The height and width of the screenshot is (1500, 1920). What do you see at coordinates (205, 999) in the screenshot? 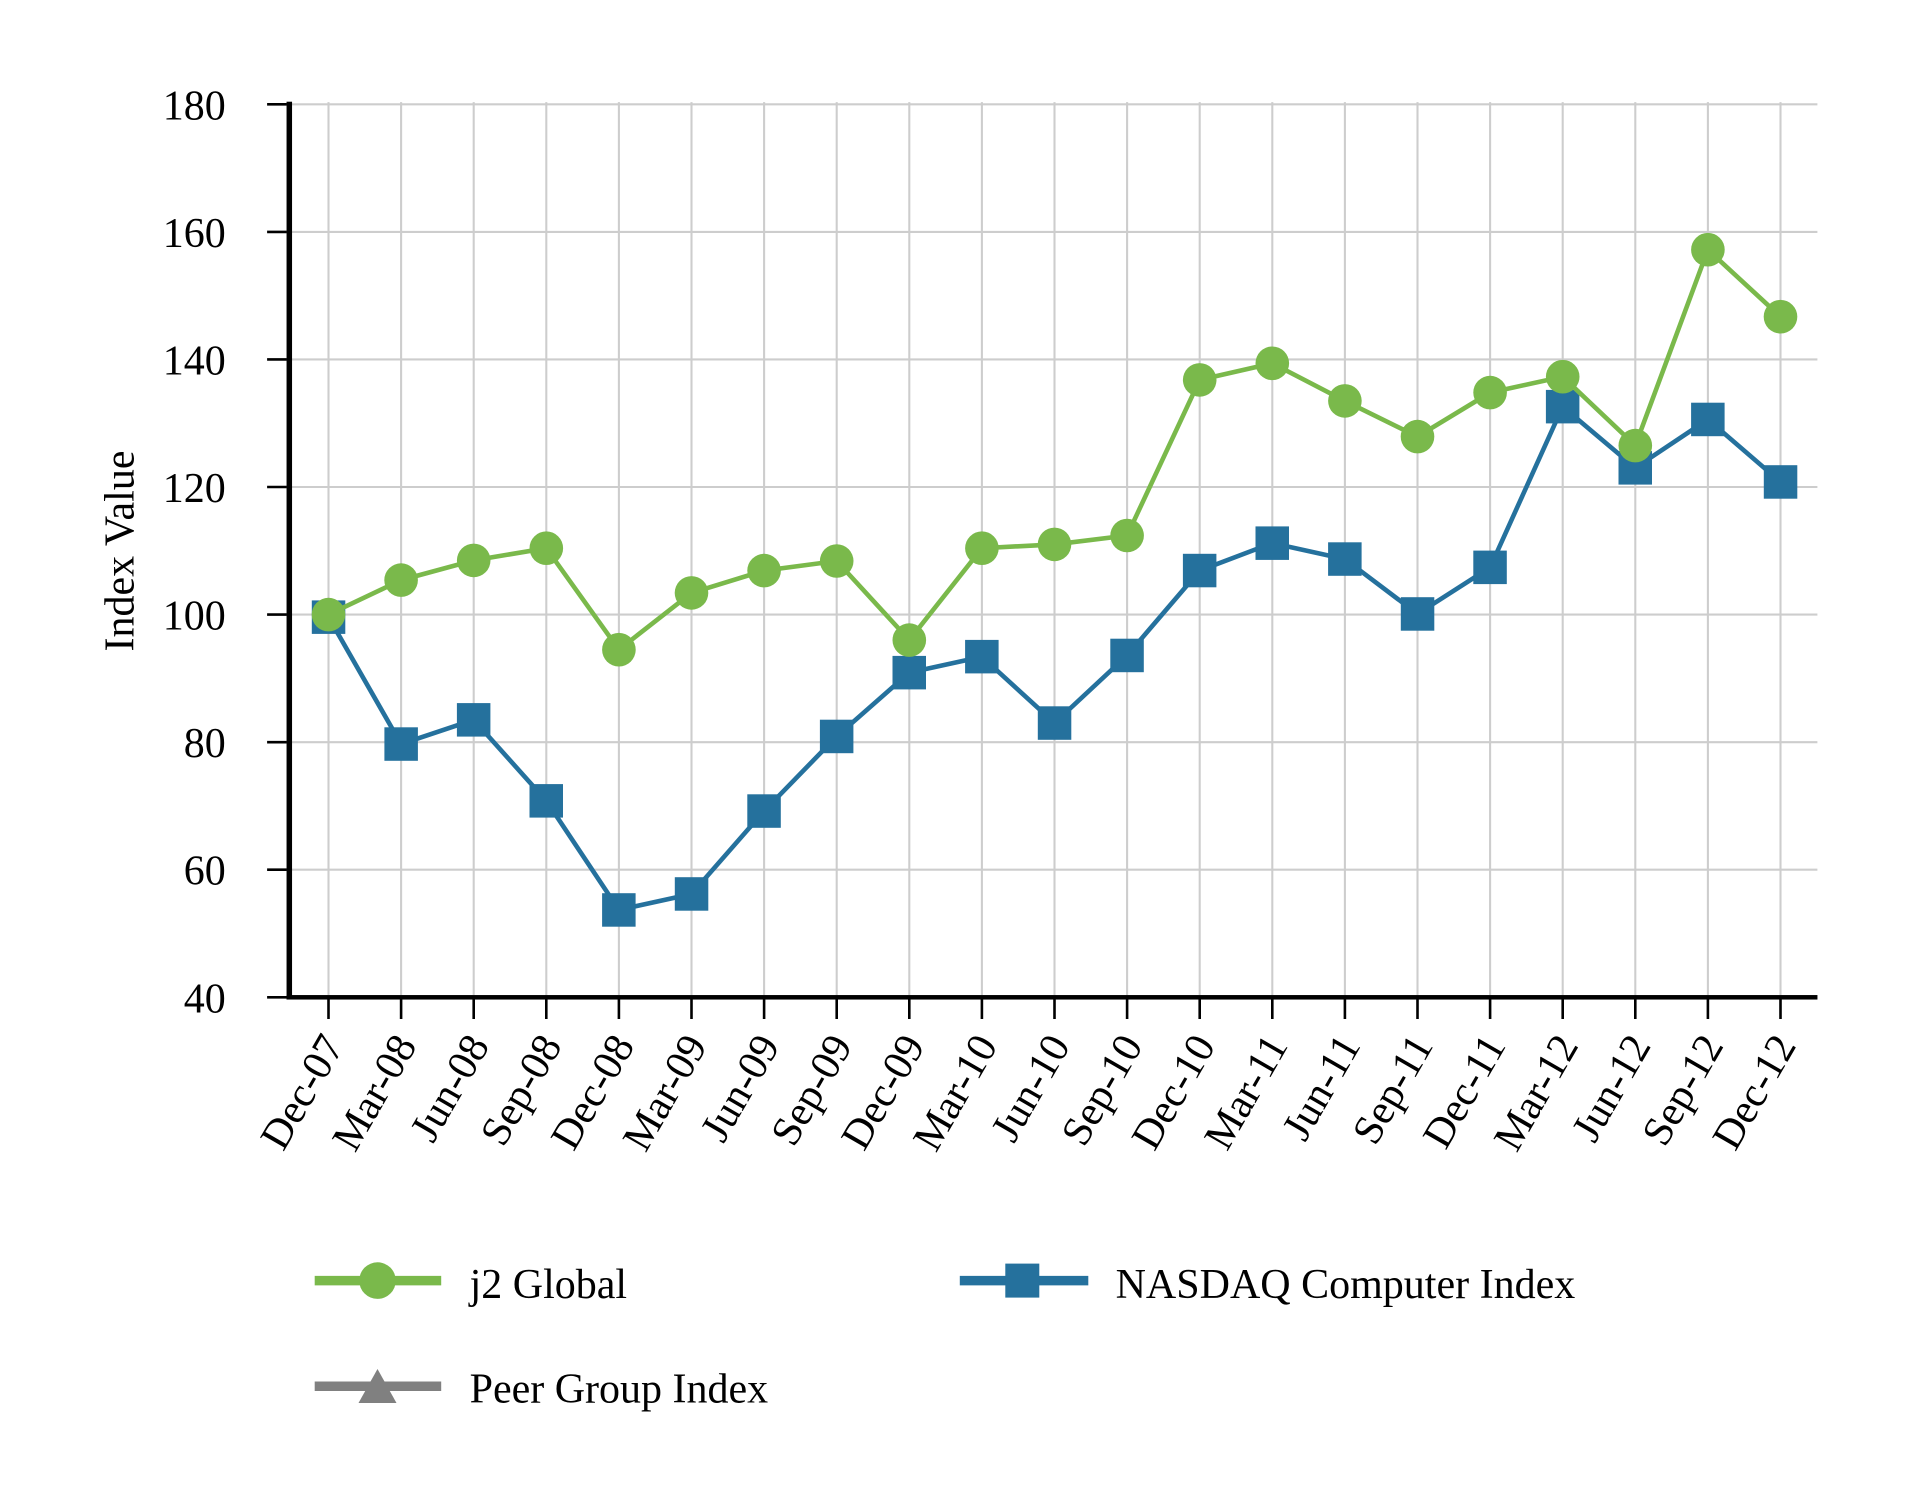
I see `svg-text: 40` at bounding box center [205, 999].